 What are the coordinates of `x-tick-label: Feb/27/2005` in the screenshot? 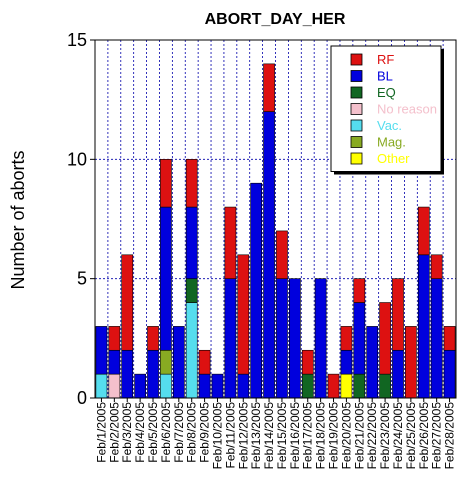 It's located at (437, 436).